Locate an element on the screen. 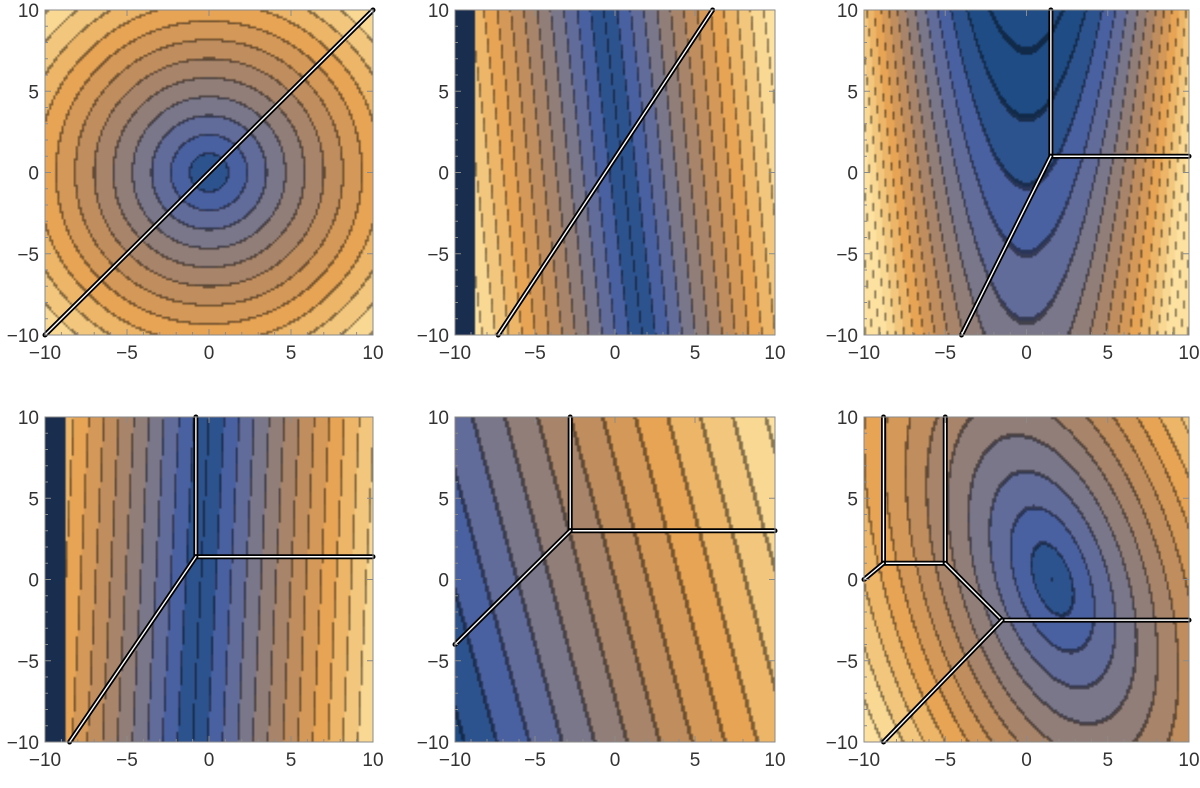 The height and width of the screenshot is (788, 1200). panel-d: −10−10 −5 −5 0 0 5 5 10 10 is located at coordinates (195, 589).